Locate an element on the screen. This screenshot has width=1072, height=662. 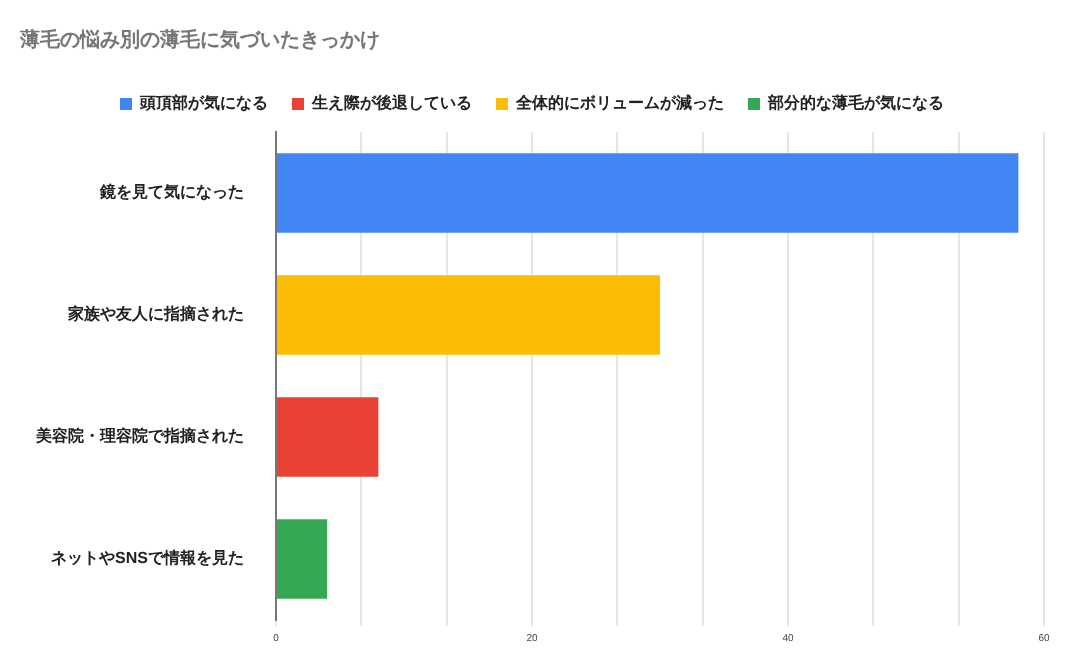
legend-label: 生え際が後退している is located at coordinates (391, 103).